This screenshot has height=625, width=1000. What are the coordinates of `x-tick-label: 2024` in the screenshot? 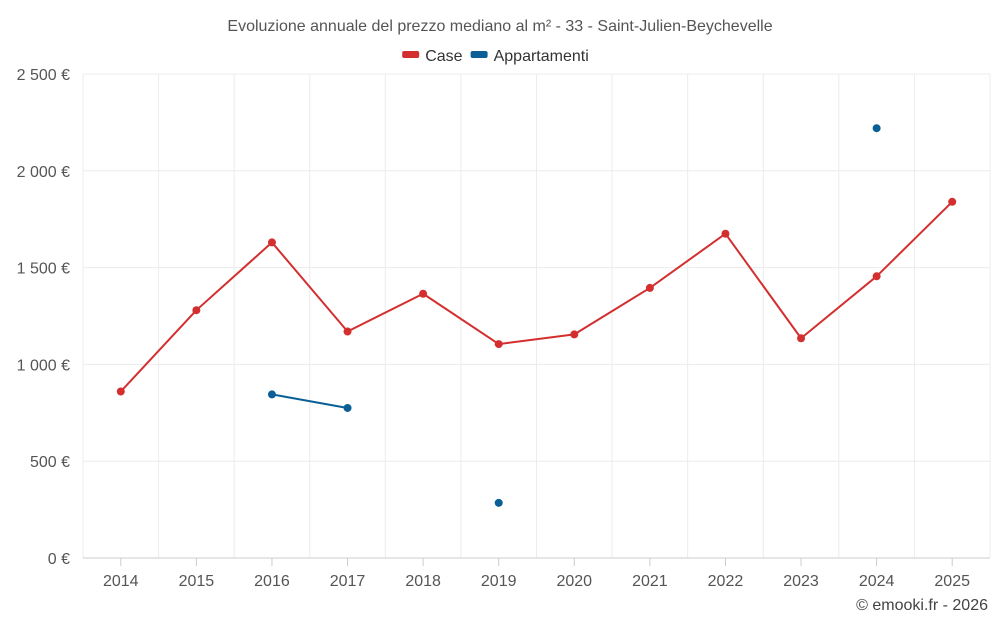 It's located at (877, 581).